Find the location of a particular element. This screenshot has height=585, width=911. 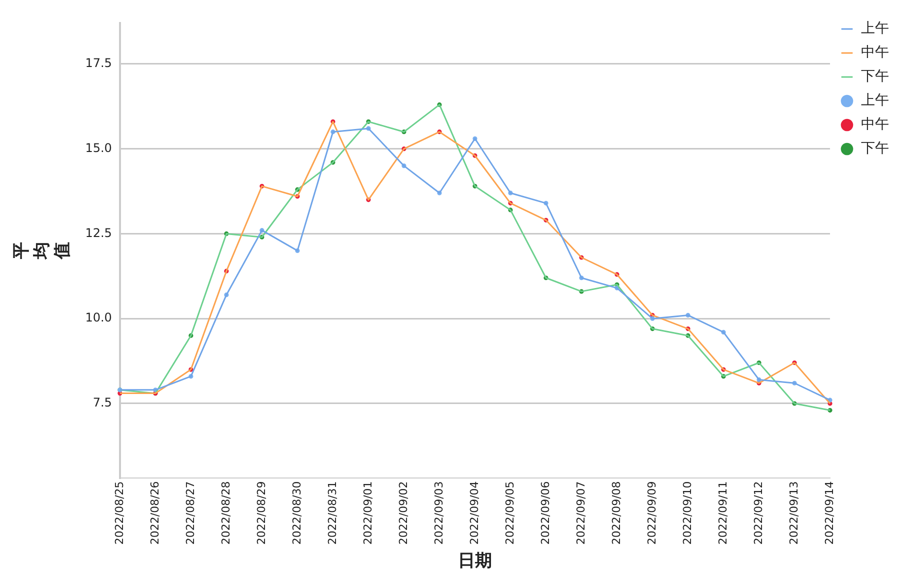

y-tick-label: 10.0 is located at coordinates (98, 317).